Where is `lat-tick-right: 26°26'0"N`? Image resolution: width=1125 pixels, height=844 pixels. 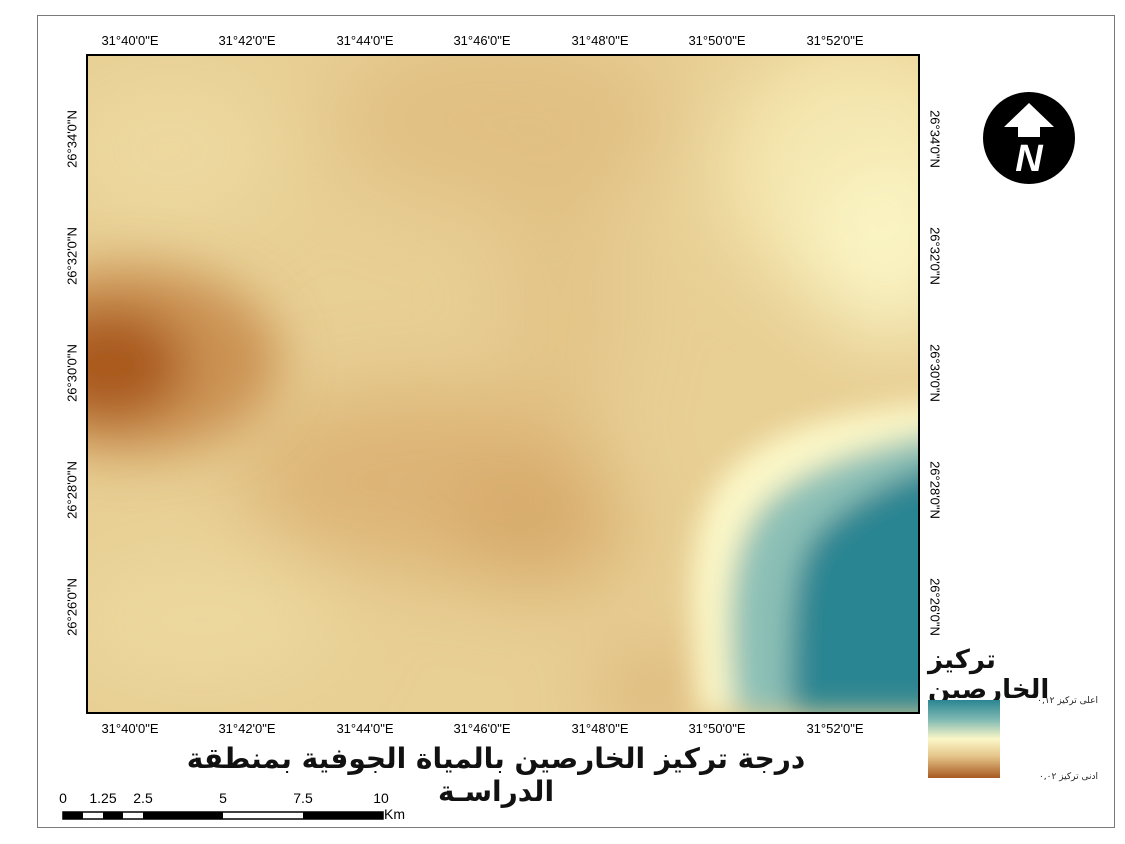
lat-tick-right: 26°26'0"N is located at coordinates (935, 607).